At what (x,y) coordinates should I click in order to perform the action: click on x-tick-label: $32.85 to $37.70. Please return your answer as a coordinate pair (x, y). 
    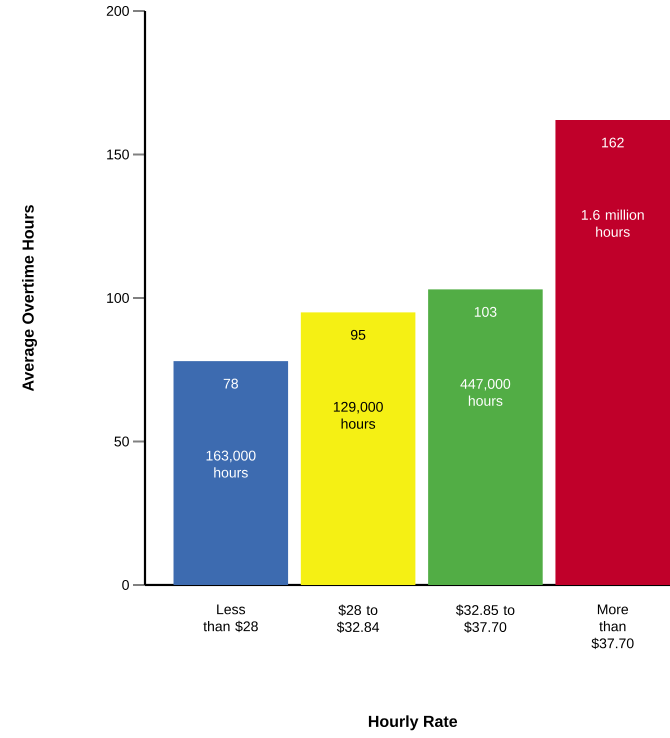
    Looking at the image, I should click on (485, 618).